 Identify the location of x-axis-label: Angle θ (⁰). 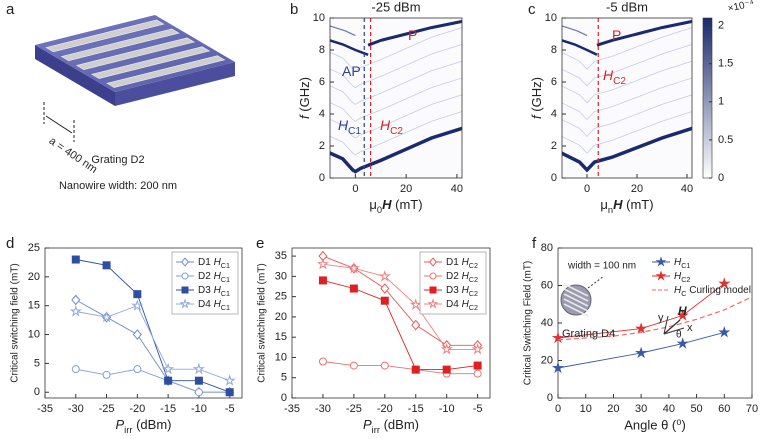
(655, 424).